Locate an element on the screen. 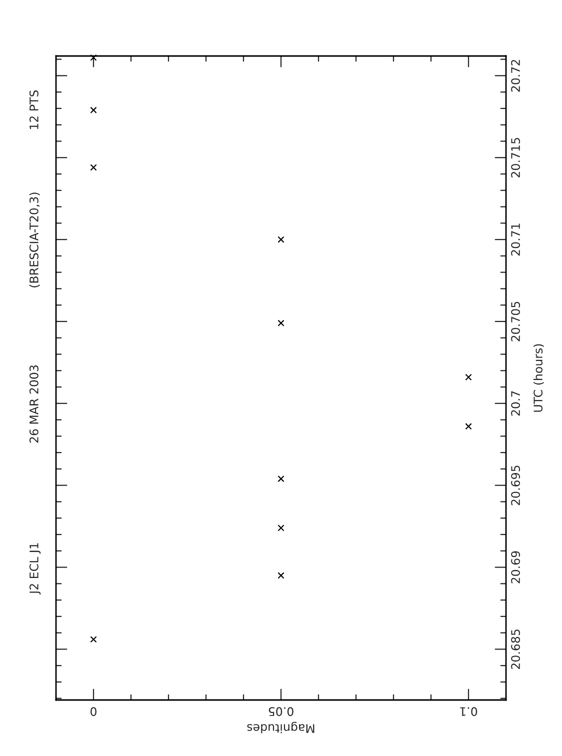 The width and height of the screenshot is (562, 756). y-tick-label: 20.715 is located at coordinates (515, 158).